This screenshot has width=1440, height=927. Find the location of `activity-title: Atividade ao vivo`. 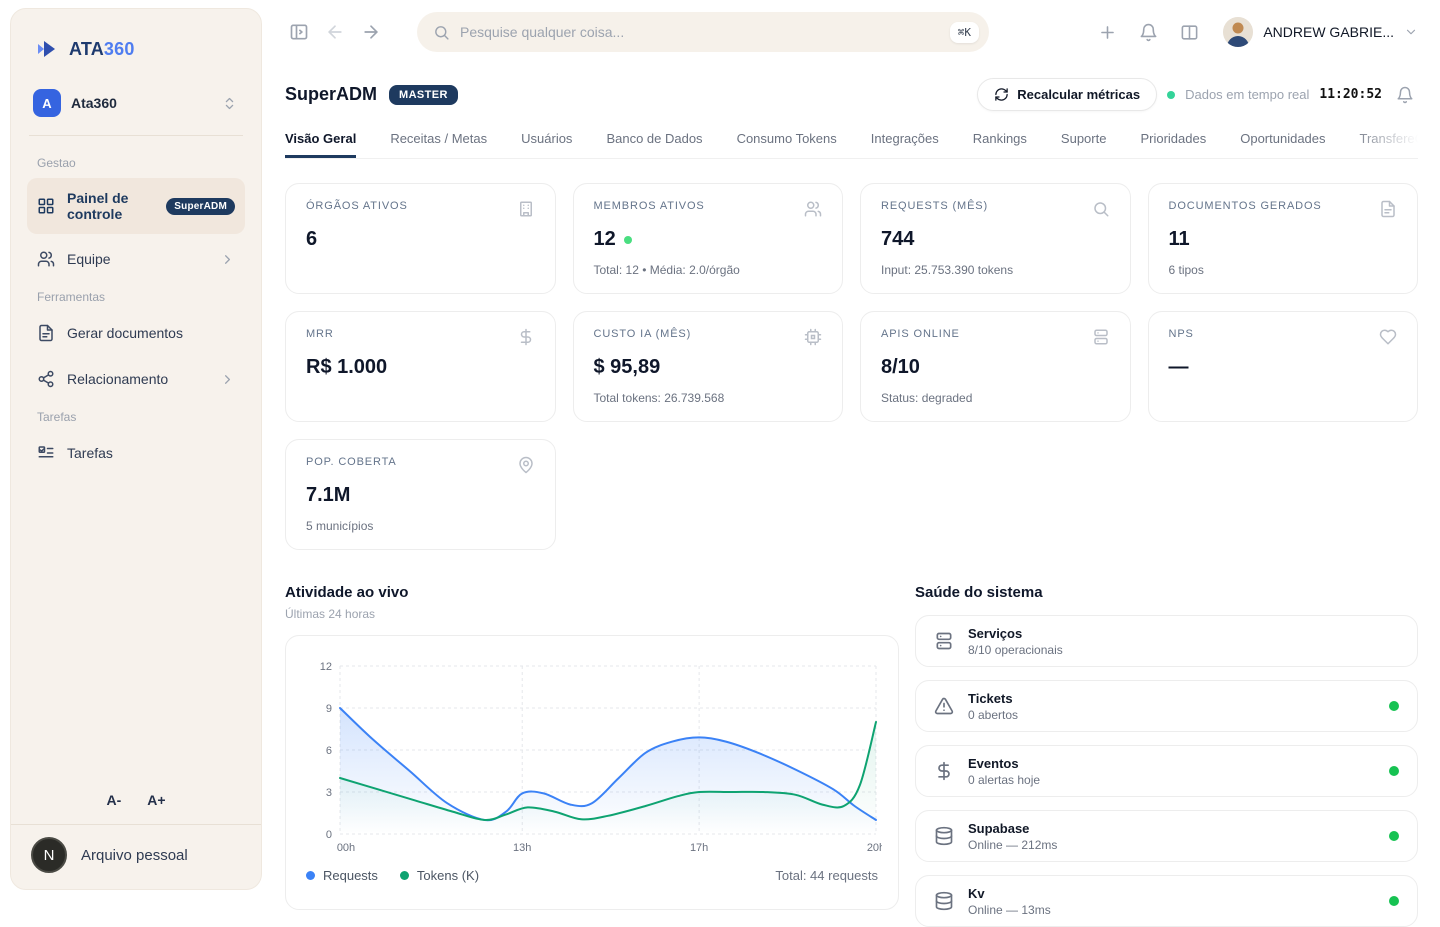

activity-title: Atividade ao vivo is located at coordinates (347, 592).